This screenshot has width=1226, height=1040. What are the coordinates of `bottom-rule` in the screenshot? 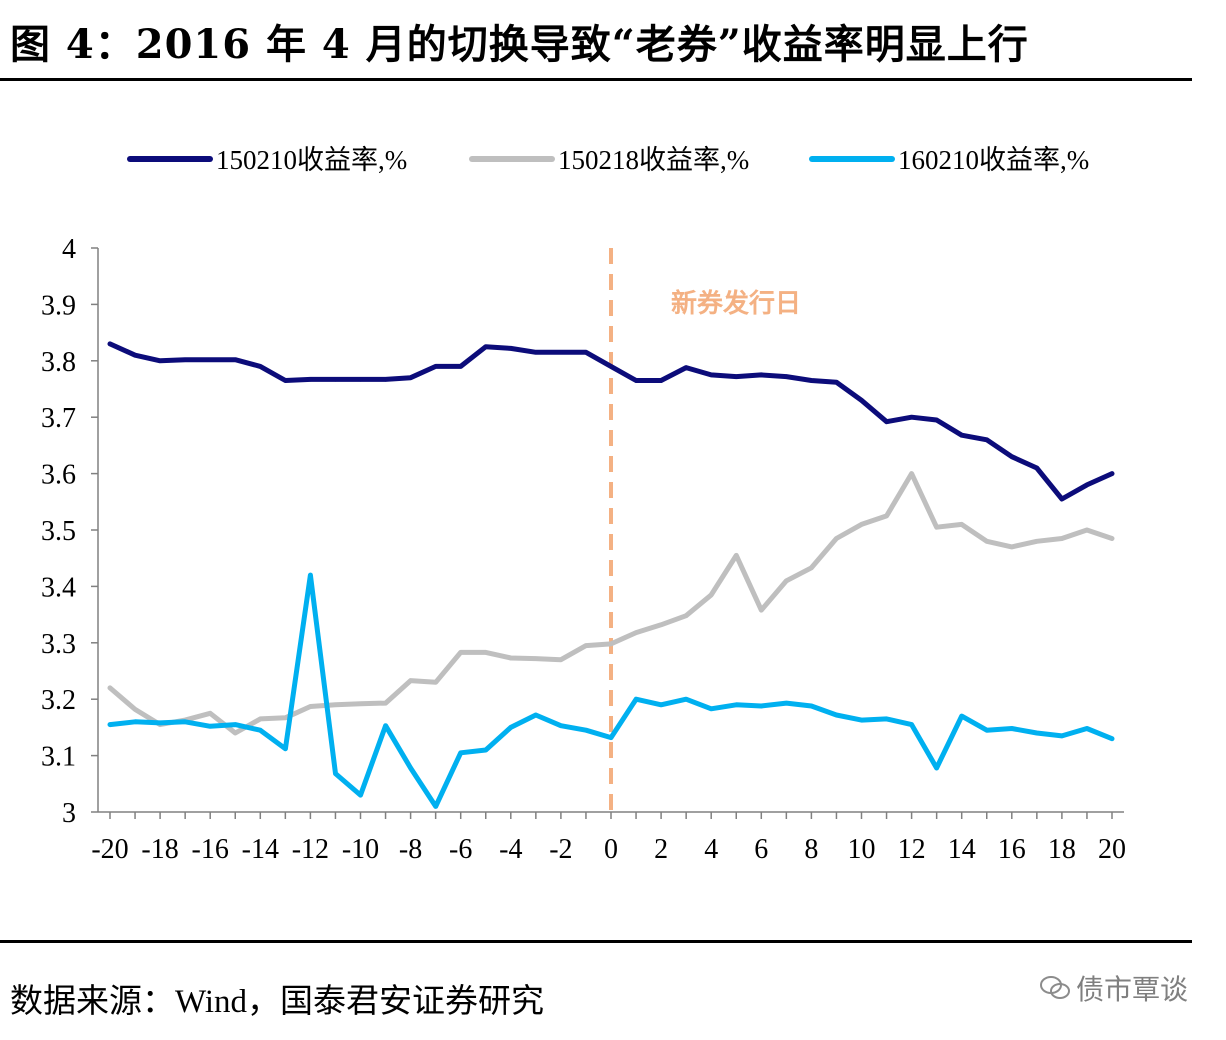 It's located at (596, 941).